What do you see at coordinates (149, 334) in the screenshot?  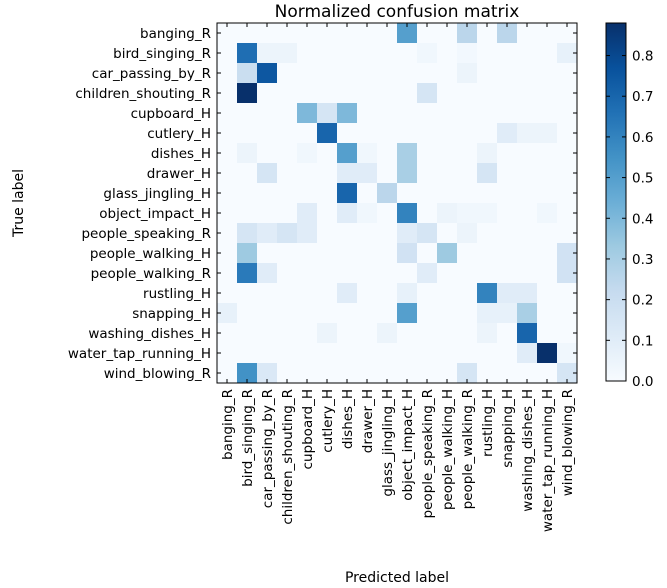 I see `y-tick-label: washing_dishes_H` at bounding box center [149, 334].